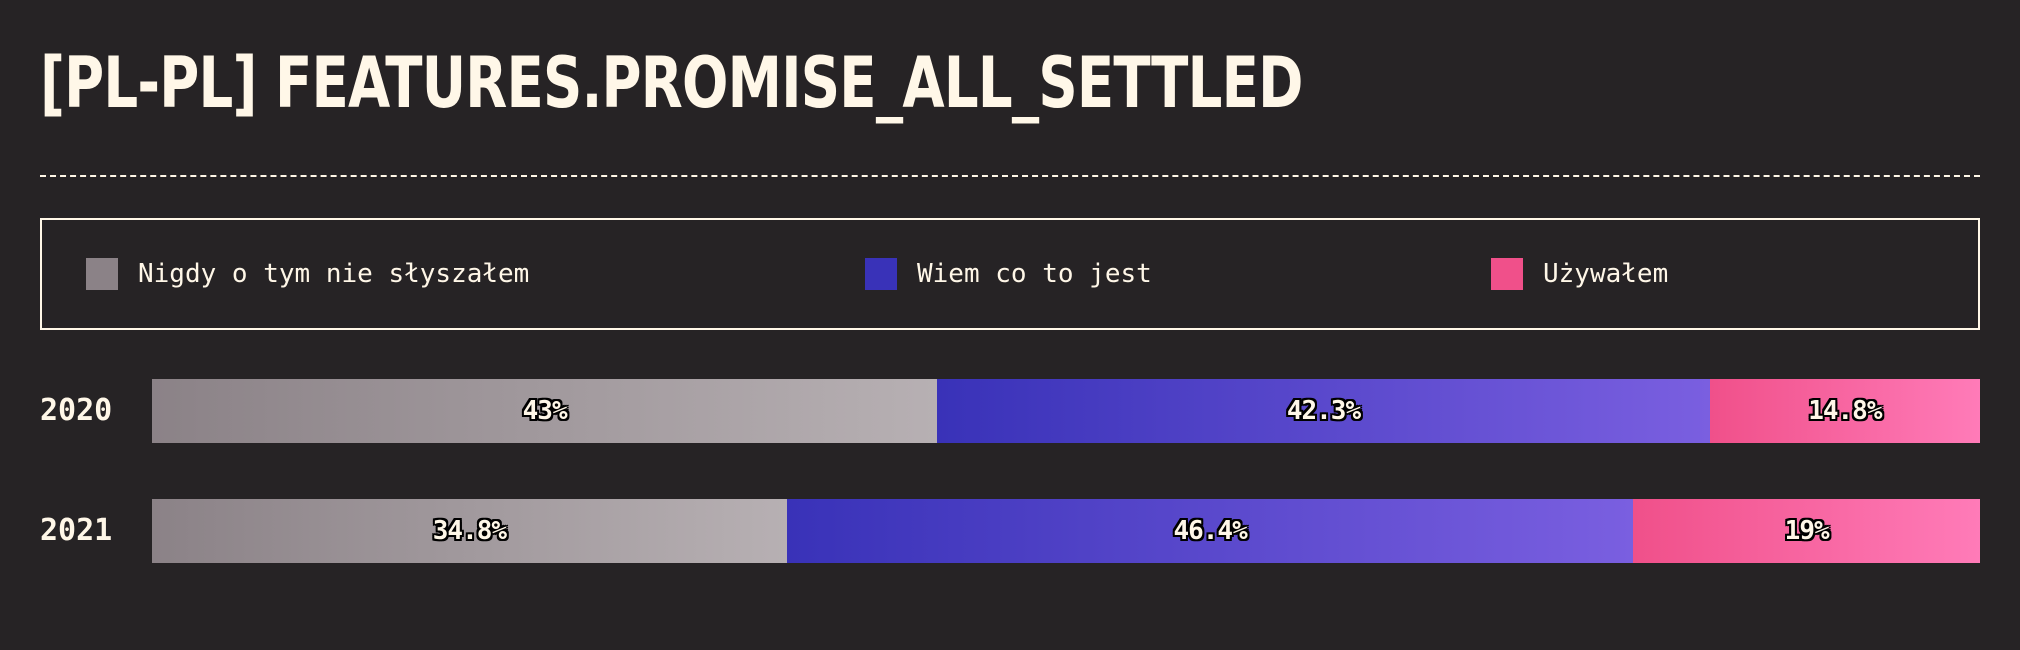 Image resolution: width=2020 pixels, height=650 pixels. I want to click on legend-swatch-used-it, so click(1507, 274).